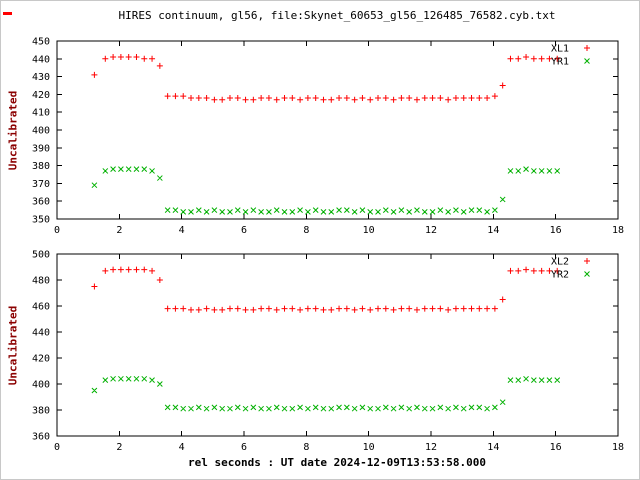 This screenshot has width=640, height=480. What do you see at coordinates (326, 190) in the screenshot?
I see `series-YR1-points` at bounding box center [326, 190].